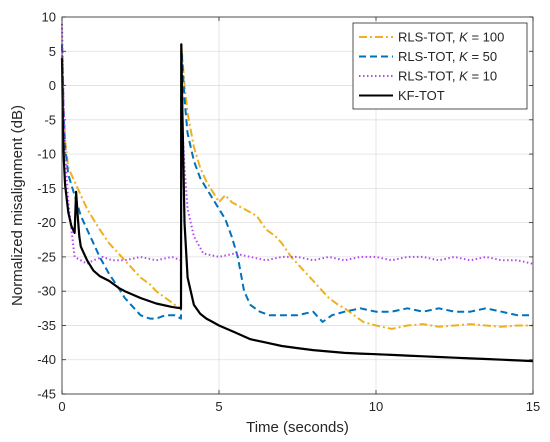 The width and height of the screenshot is (550, 442). I want to click on x-tick-label: 5, so click(218, 406).